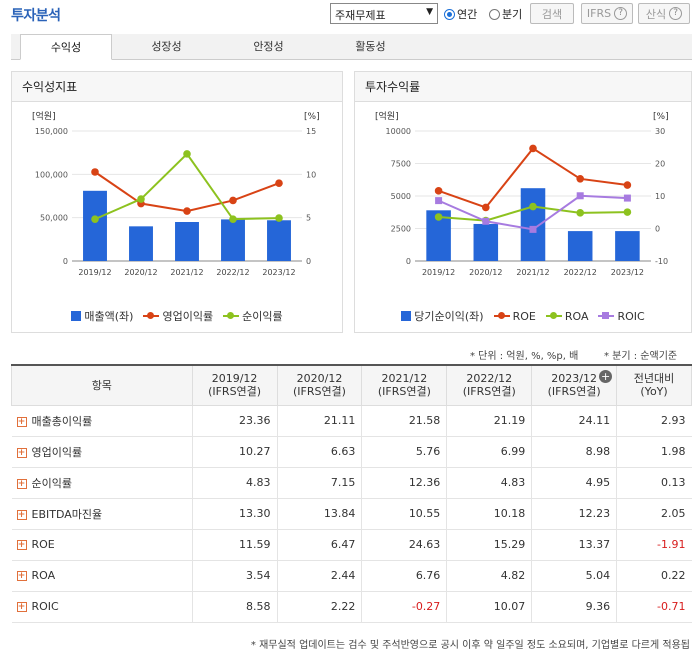  Describe the element at coordinates (460, 14) in the screenshot. I see `radio-annual: 연간` at that location.